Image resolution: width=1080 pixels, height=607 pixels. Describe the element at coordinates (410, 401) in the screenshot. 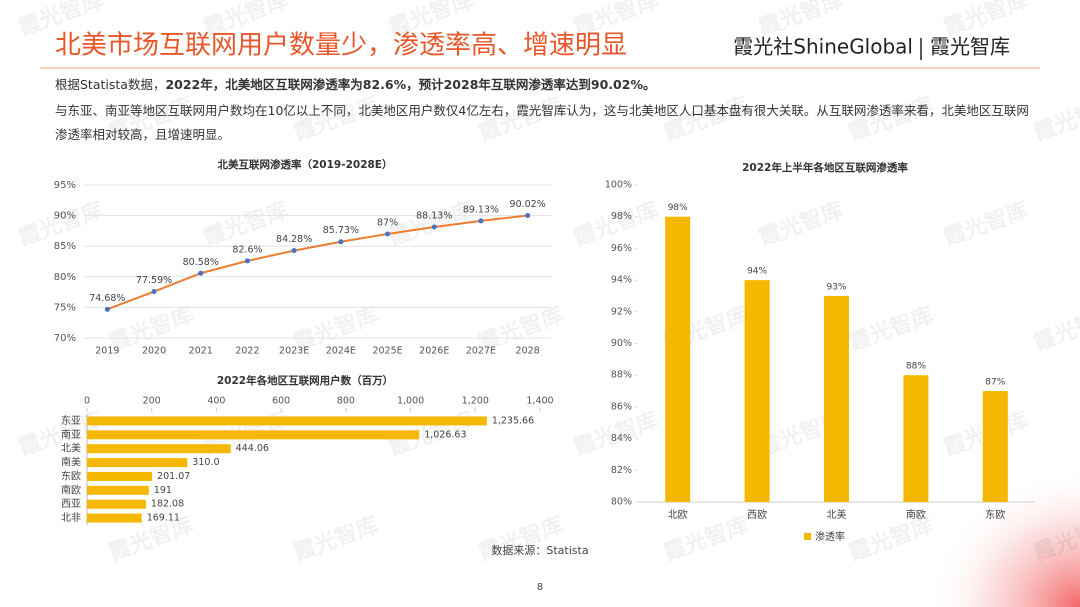

I see `x-tick-label: 1,000` at that location.